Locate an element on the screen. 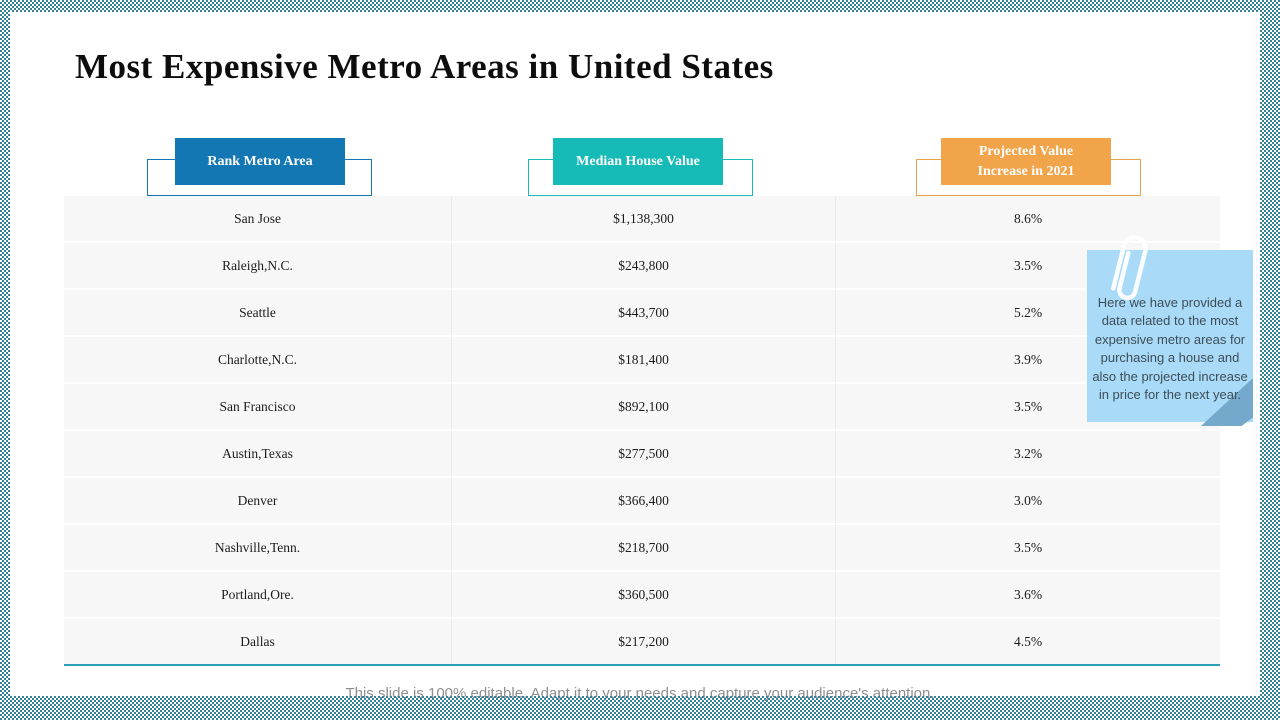  table-row: Charlotte,N.C. $181,400 3.9% is located at coordinates (642, 359).